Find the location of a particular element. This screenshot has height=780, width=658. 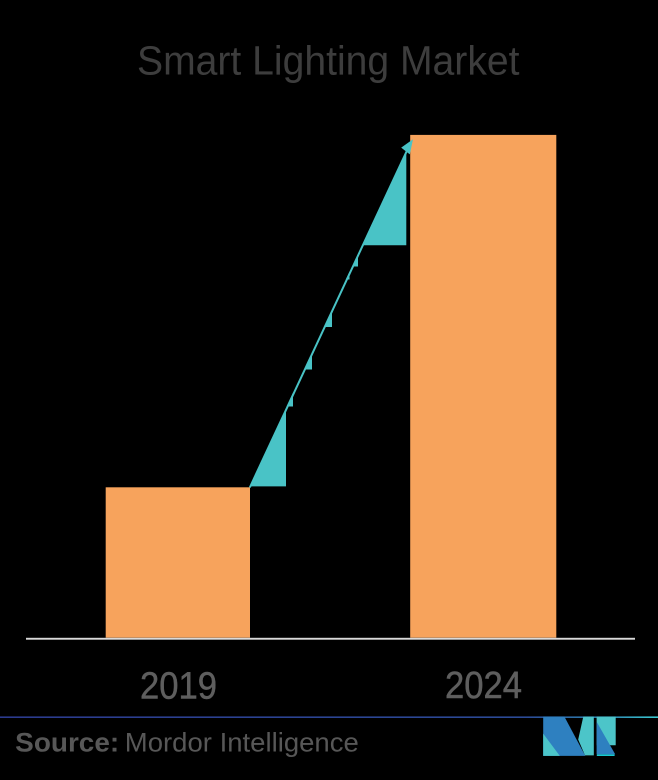

svg-text: Smart Lighting Market is located at coordinates (328, 61).